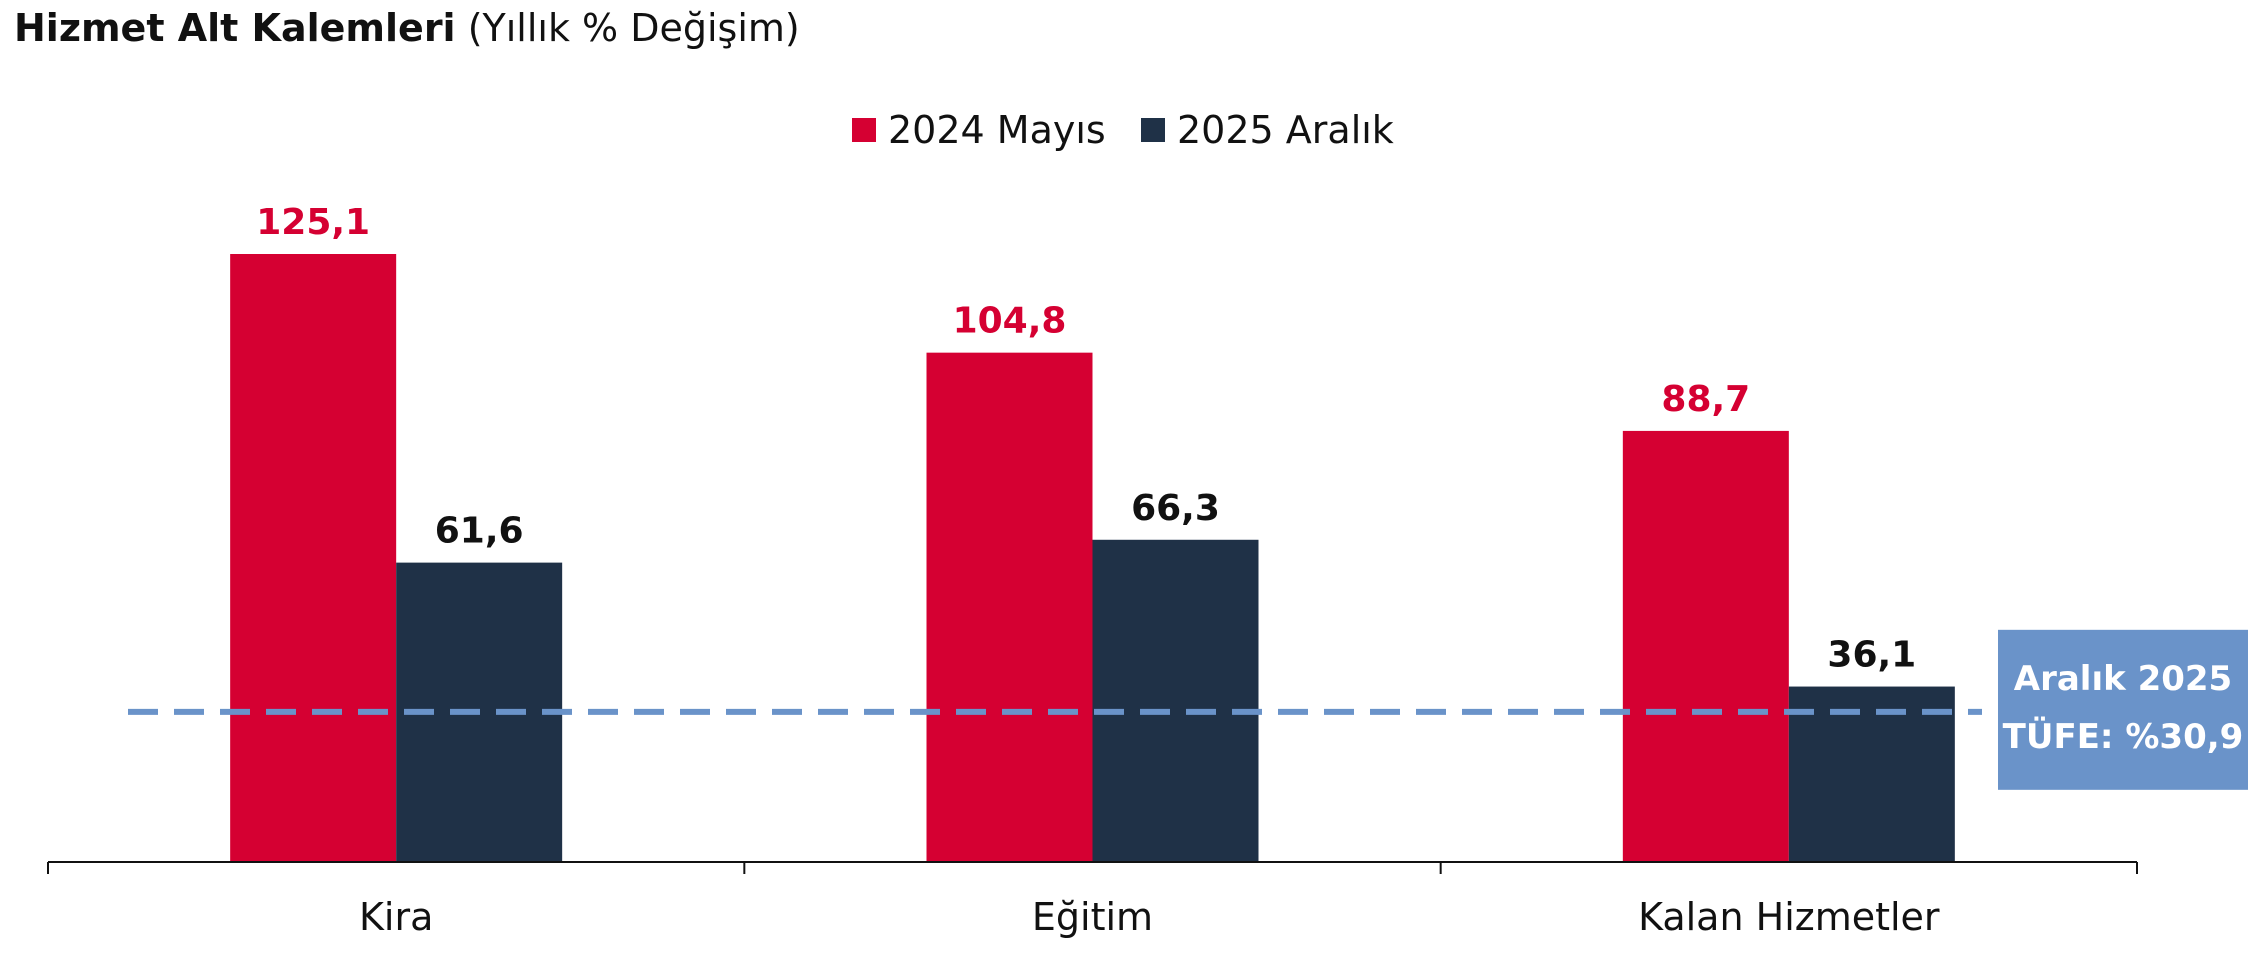 Image resolution: width=2266 pixels, height=974 pixels. Describe the element at coordinates (997, 130) in the screenshot. I see `legend-label-1: 2024 Mayıs` at that location.